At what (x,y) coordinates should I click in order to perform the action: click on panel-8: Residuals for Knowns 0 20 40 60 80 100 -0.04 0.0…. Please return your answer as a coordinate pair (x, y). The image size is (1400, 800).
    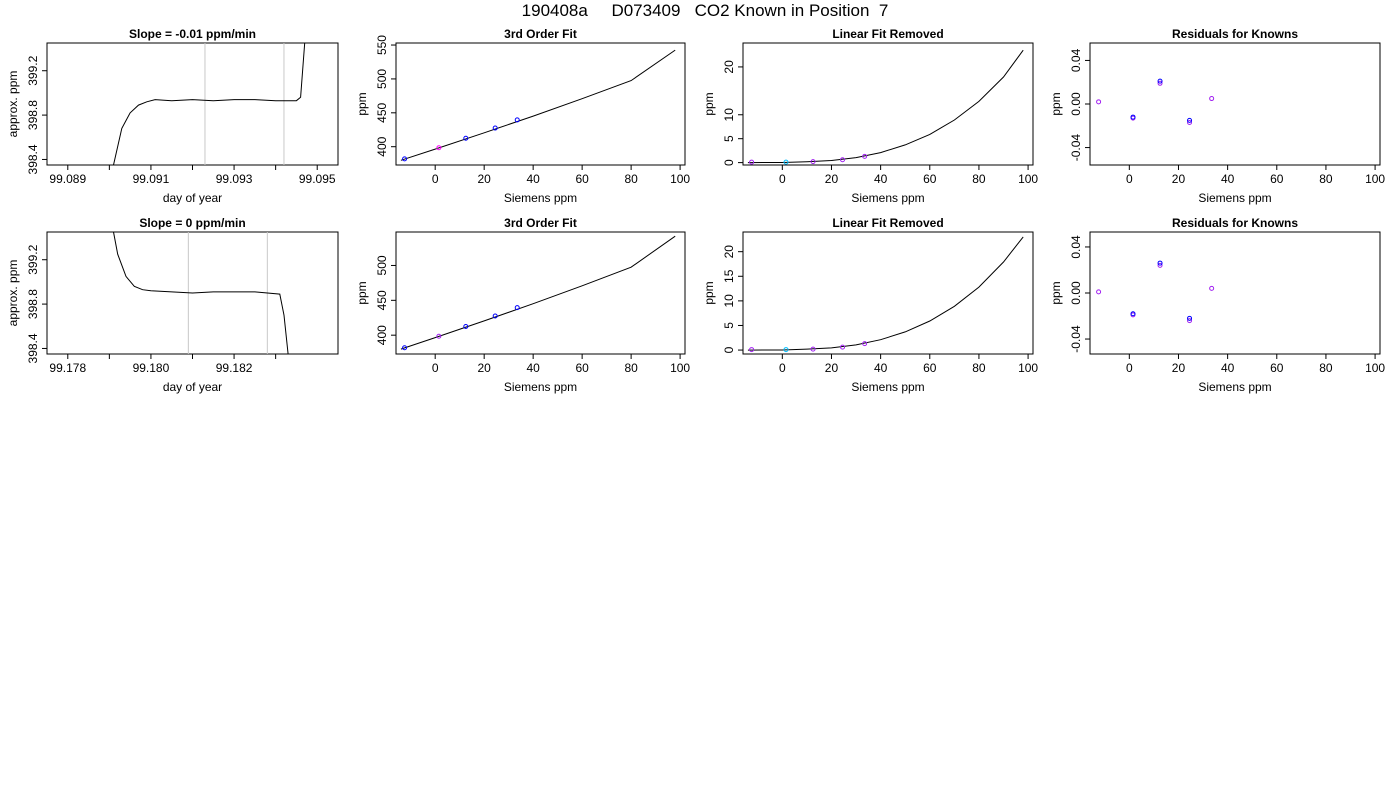
    Looking at the image, I should click on (1217, 305).